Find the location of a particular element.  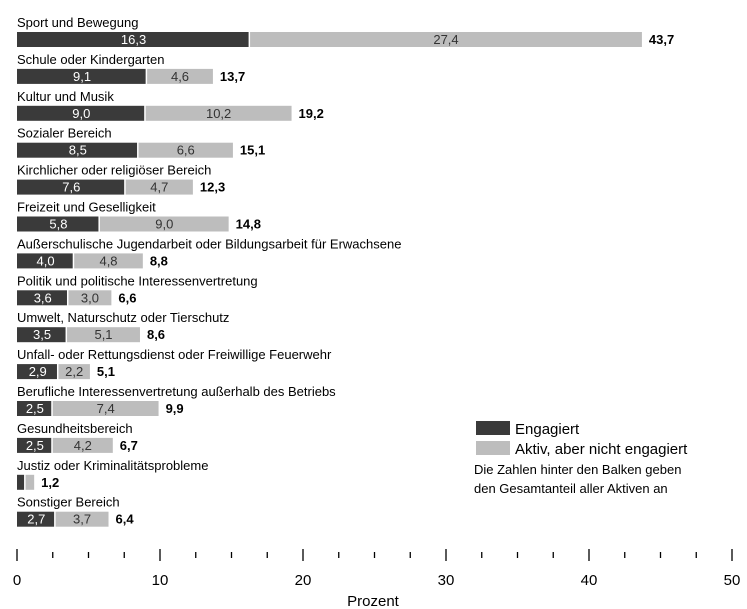

total-label: 8,6 is located at coordinates (156, 334).